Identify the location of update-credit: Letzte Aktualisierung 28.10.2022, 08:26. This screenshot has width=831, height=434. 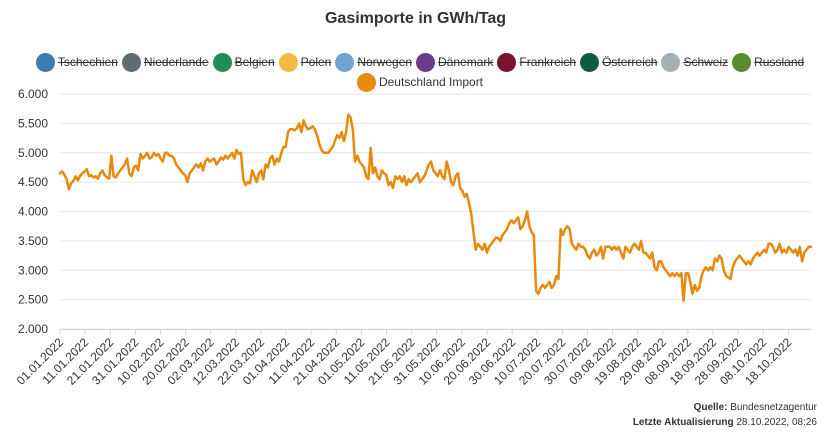
(725, 422).